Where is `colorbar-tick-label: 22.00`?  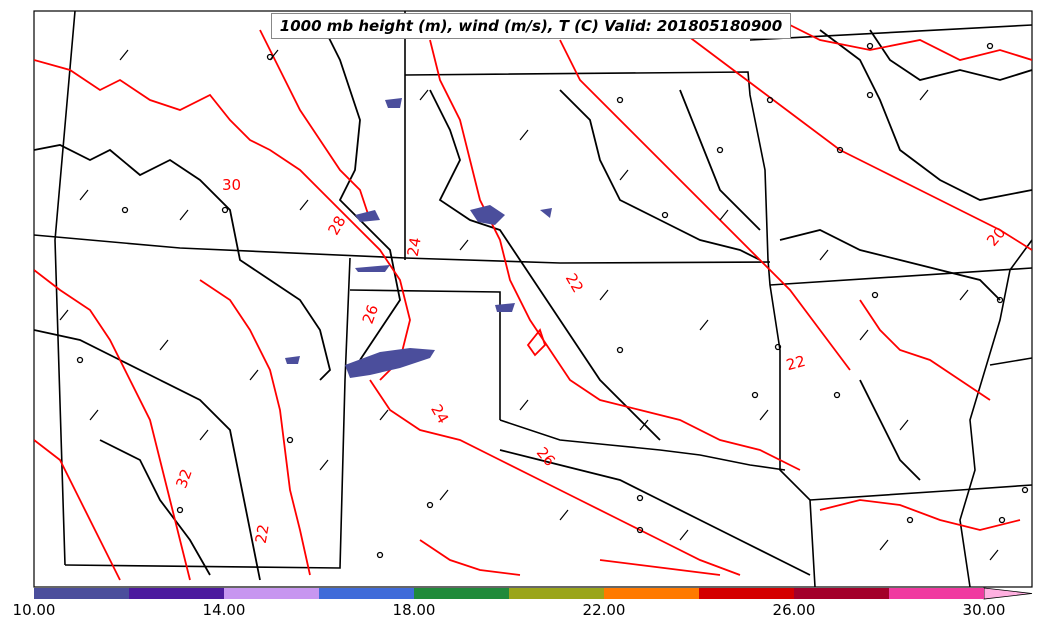 colorbar-tick-label: 22.00 is located at coordinates (604, 610).